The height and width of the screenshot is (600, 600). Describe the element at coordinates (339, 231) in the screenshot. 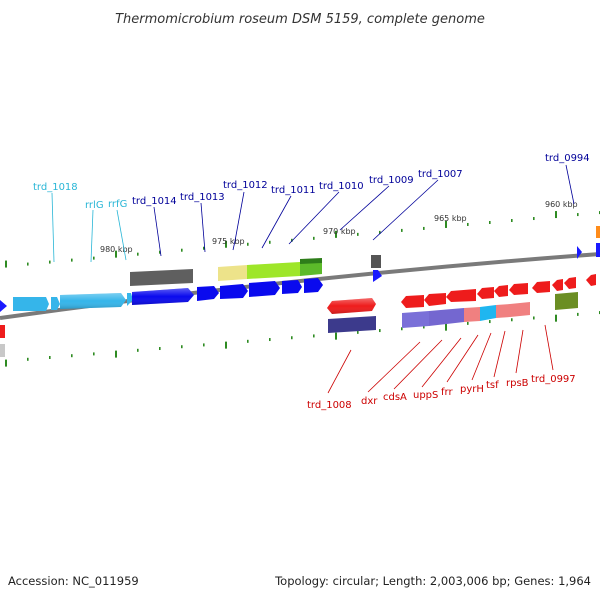

I see `scale-label: 970 kbp` at that location.